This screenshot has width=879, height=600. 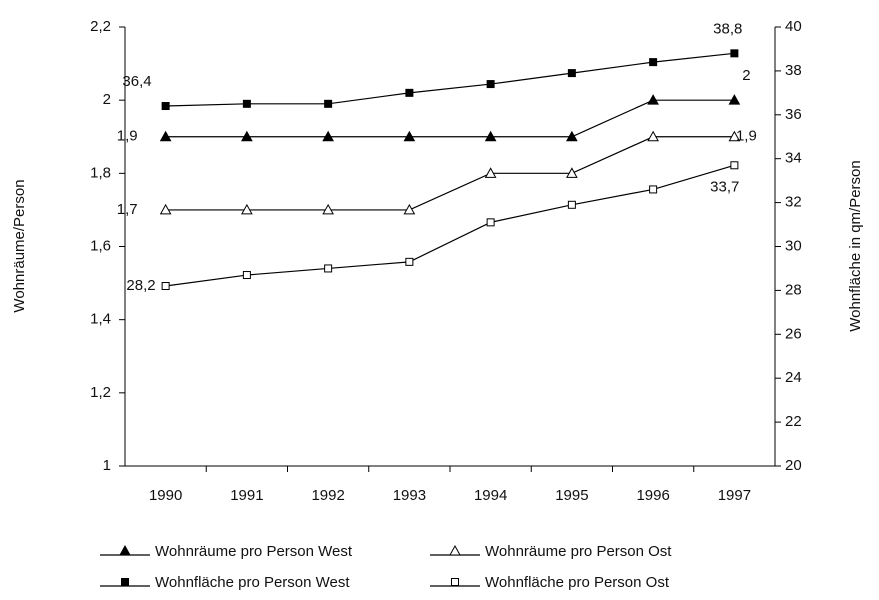 I want to click on x-tick-label: 1995, so click(x=571, y=495).